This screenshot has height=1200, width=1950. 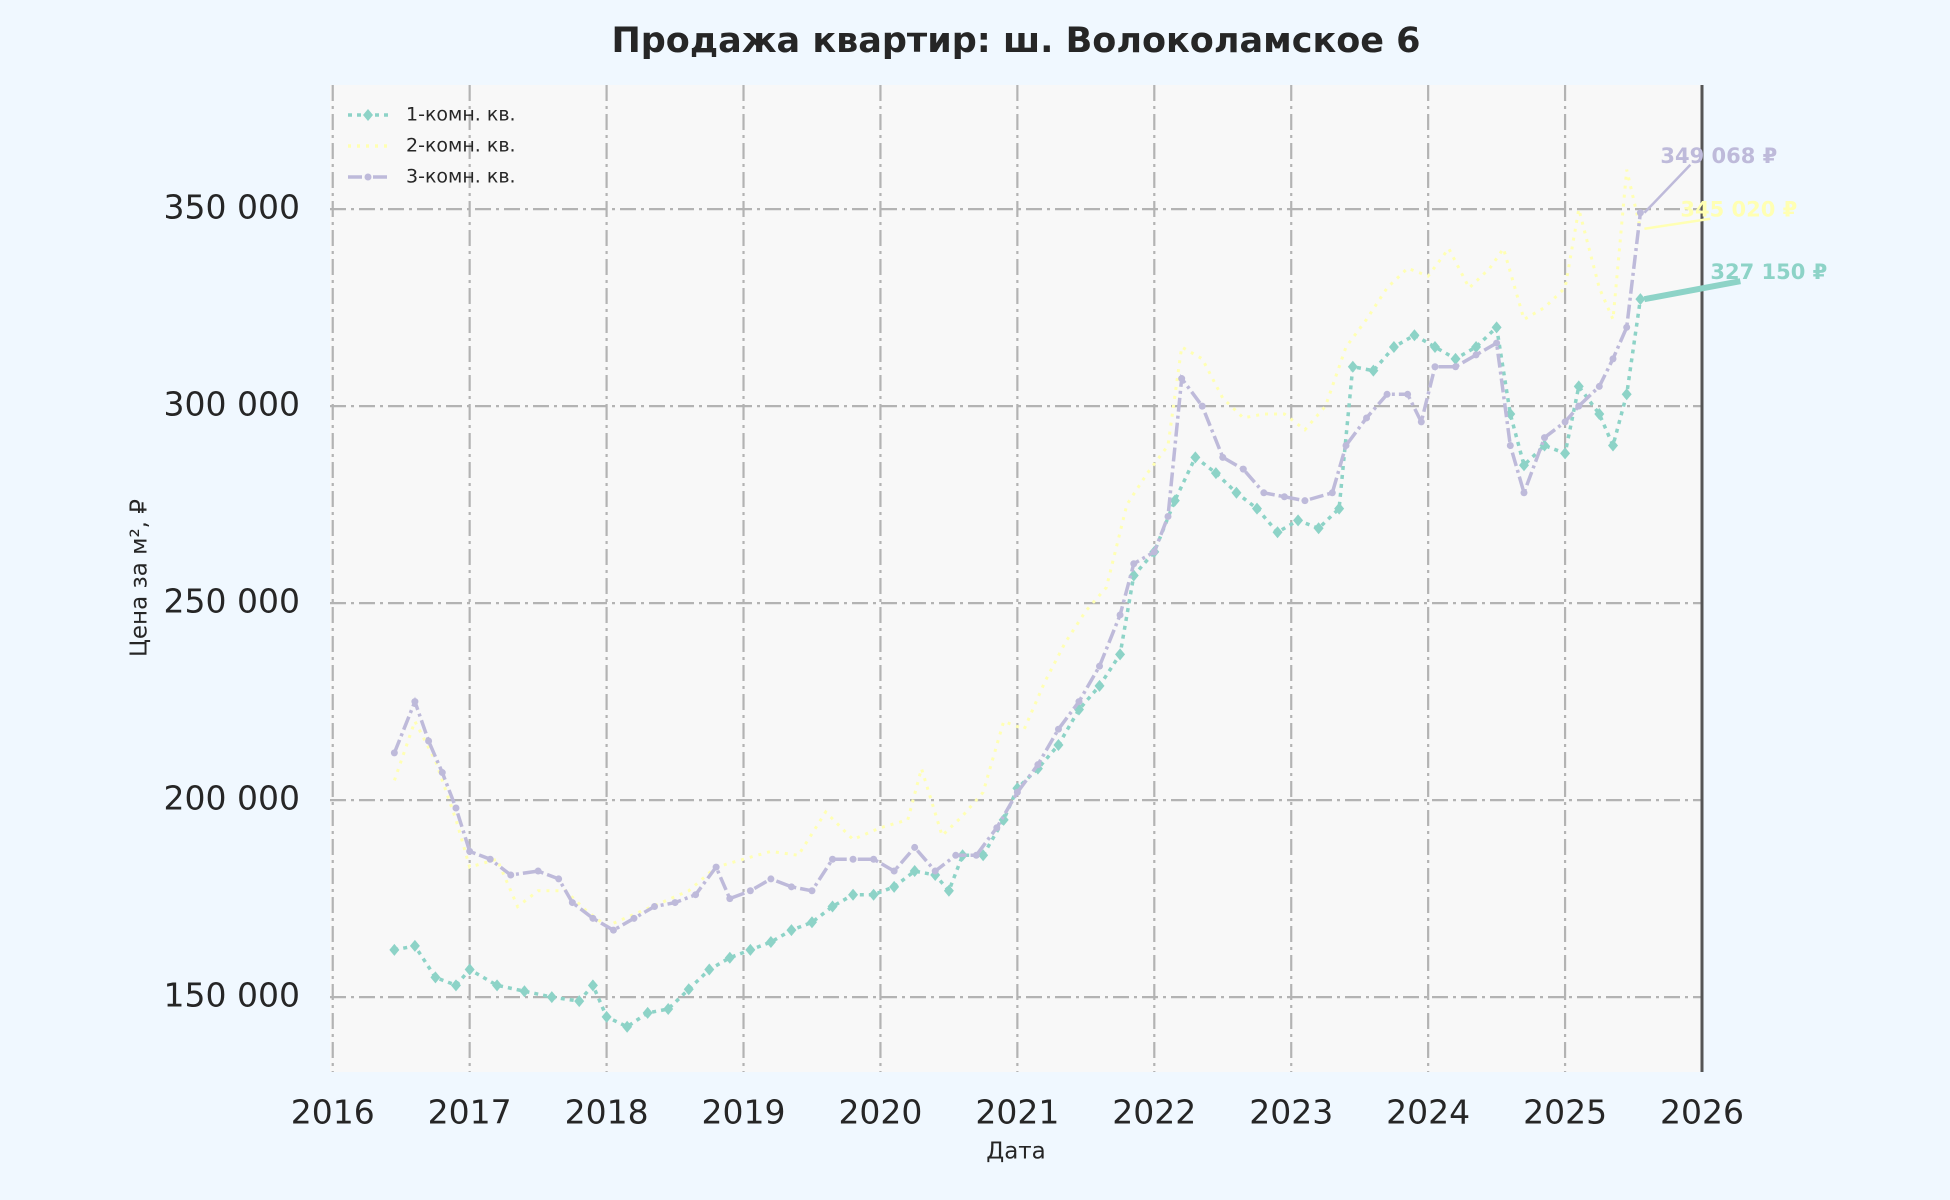 What do you see at coordinates (1768, 272) in the screenshot?
I see `annotation: 327 150 ₽` at bounding box center [1768, 272].